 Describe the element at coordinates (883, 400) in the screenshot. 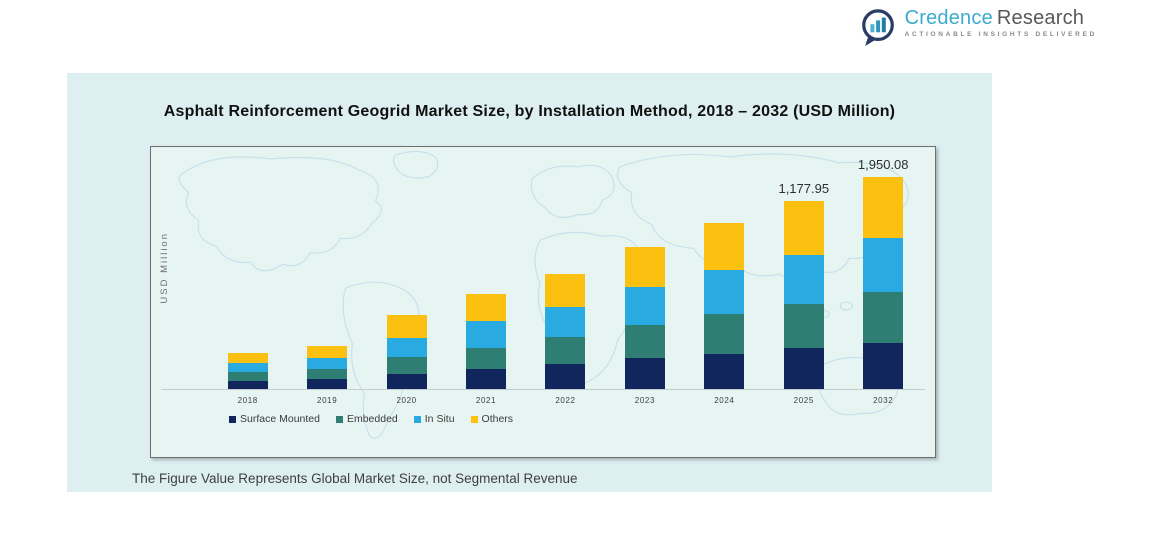

I see `x-tick-label: 2032` at that location.